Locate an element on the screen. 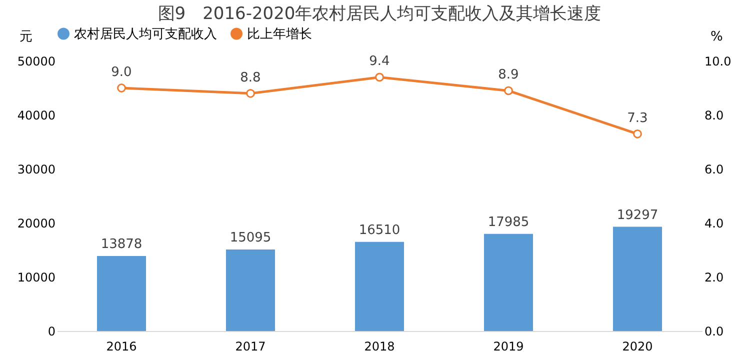 The image size is (741, 357). data-label: 15095 is located at coordinates (251, 238).